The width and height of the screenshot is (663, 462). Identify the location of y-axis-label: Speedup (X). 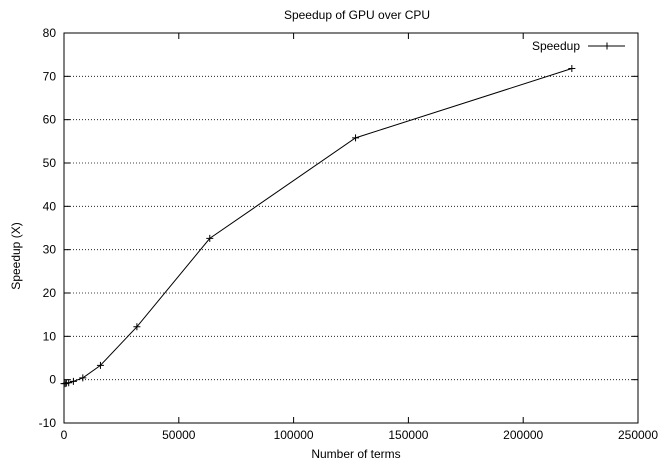
(16, 255).